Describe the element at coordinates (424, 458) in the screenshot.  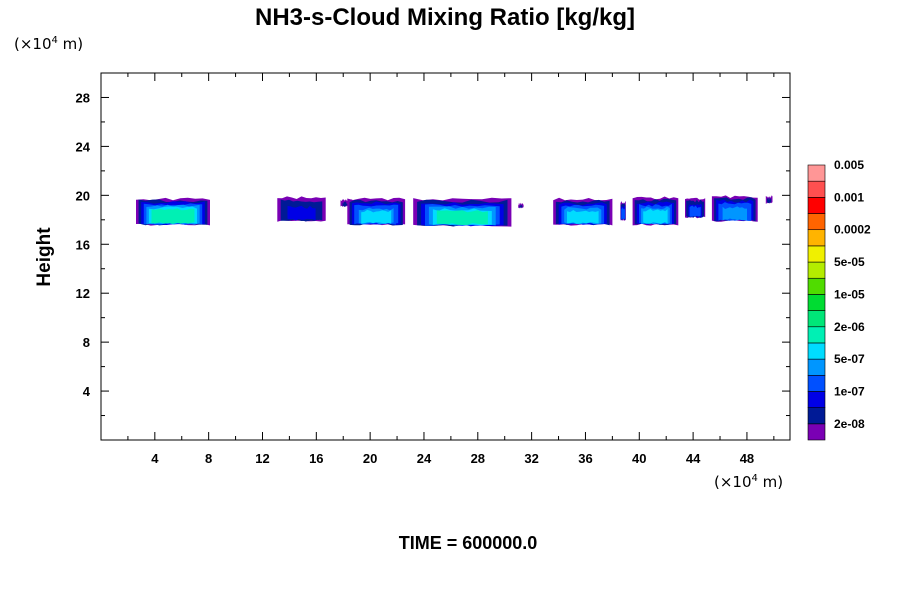
I see `x-tick-label: 24` at that location.